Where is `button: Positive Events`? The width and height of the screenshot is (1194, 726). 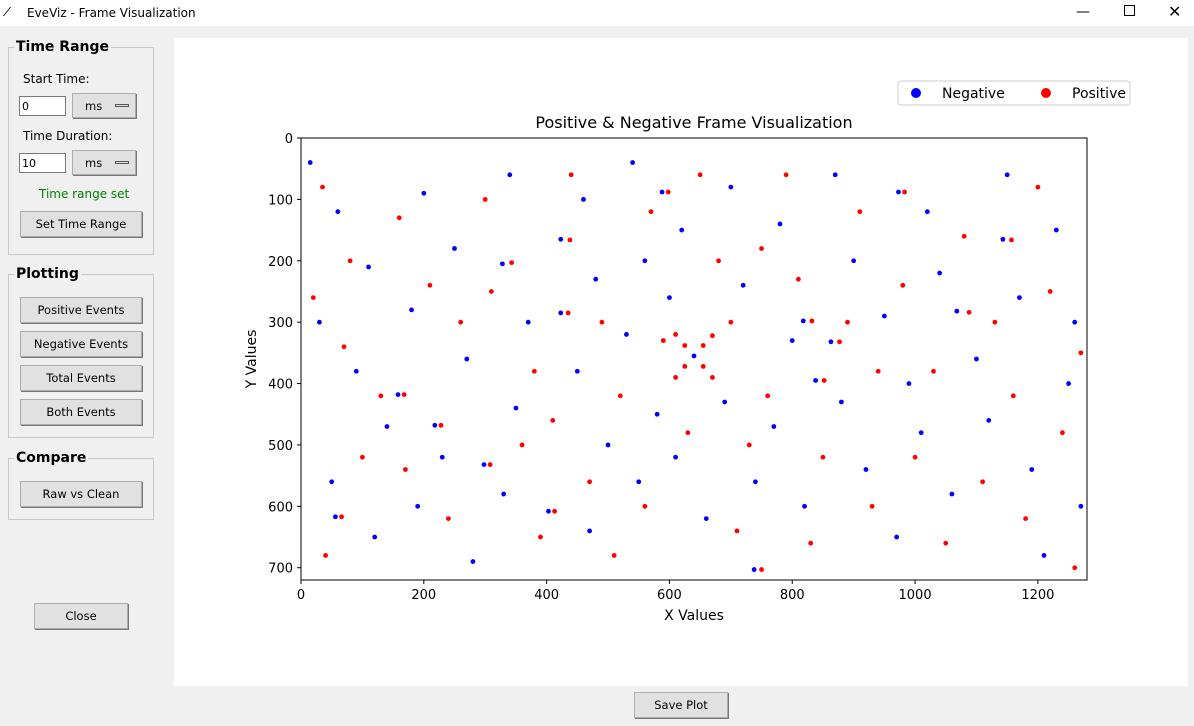
button: Positive Events is located at coordinates (81, 310).